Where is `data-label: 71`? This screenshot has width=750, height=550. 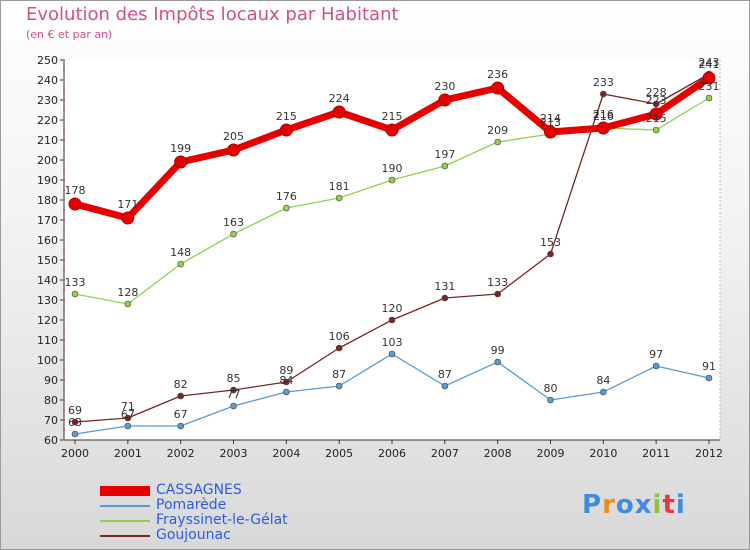
data-label: 71 is located at coordinates (128, 406).